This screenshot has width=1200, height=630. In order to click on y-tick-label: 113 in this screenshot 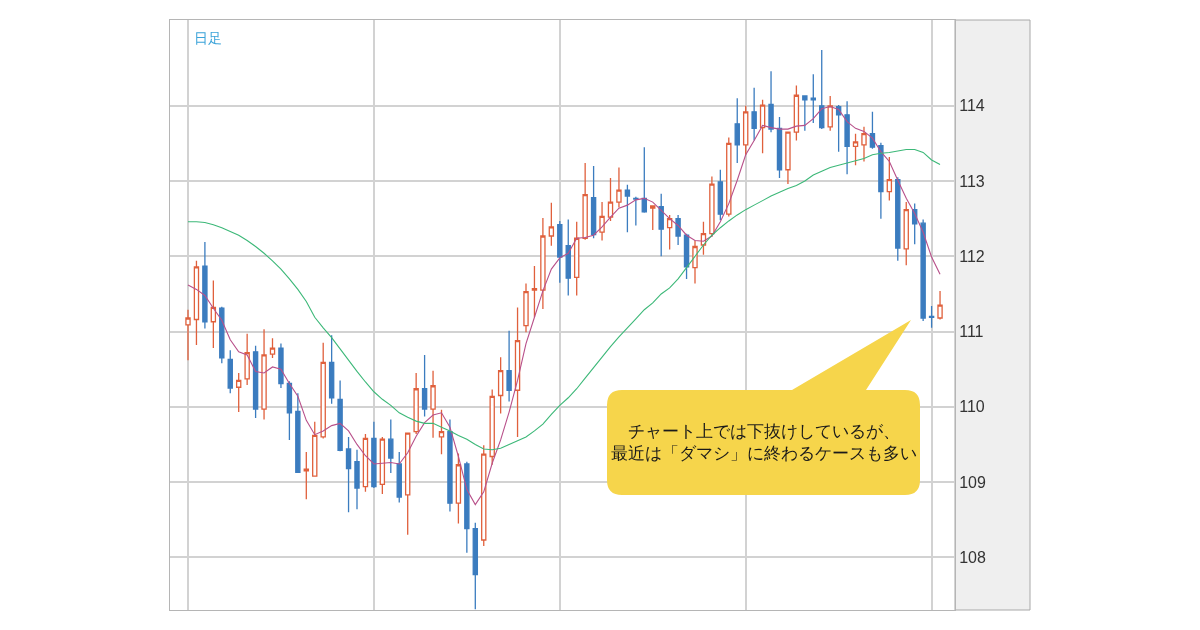, I will do `click(972, 181)`.